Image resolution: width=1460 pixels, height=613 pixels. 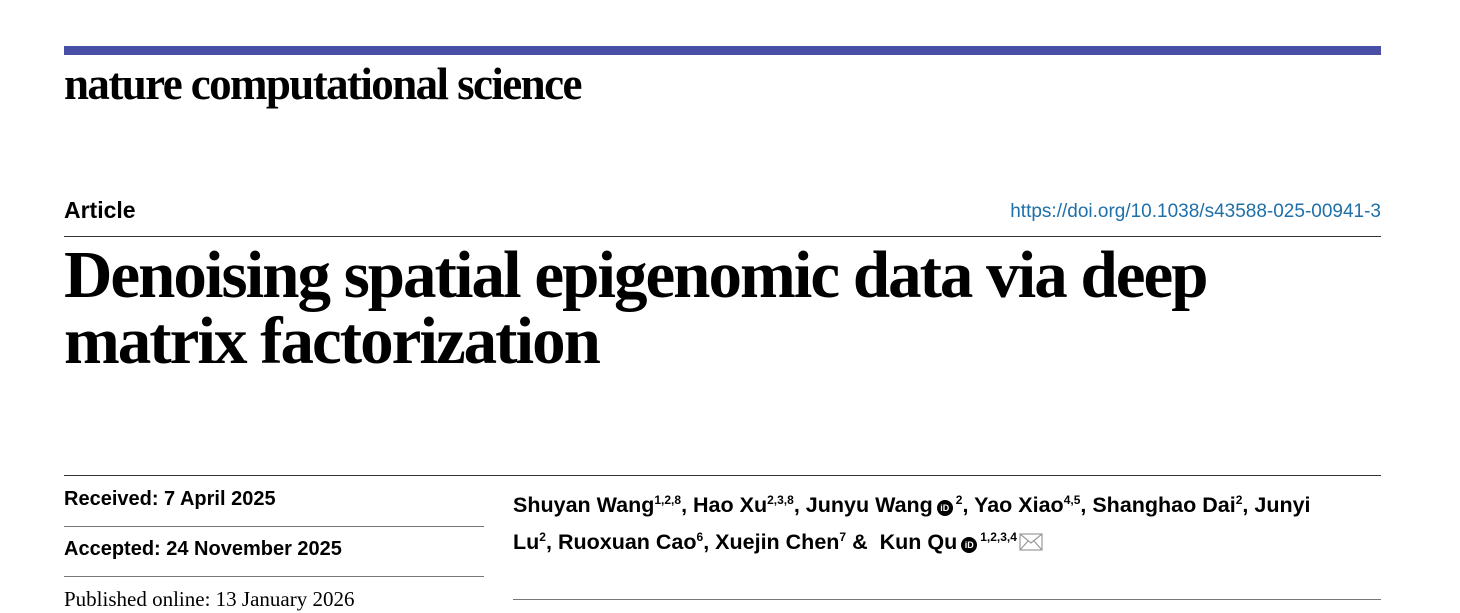 What do you see at coordinates (998, 537) in the screenshot?
I see `affiliation: 1,2,3,4` at bounding box center [998, 537].